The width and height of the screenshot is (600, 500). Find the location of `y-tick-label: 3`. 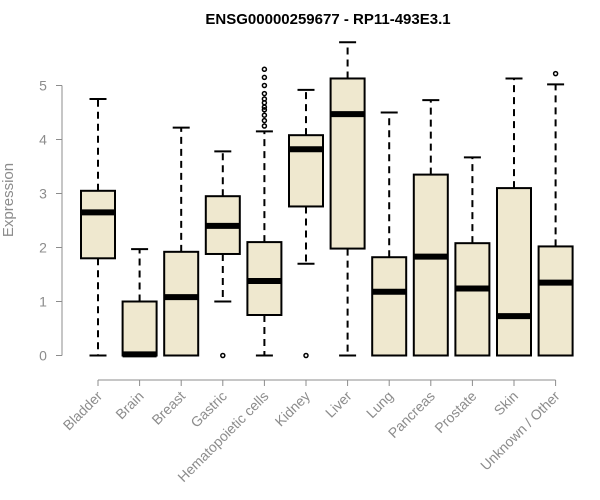

y-tick-label: 3 is located at coordinates (43, 194).